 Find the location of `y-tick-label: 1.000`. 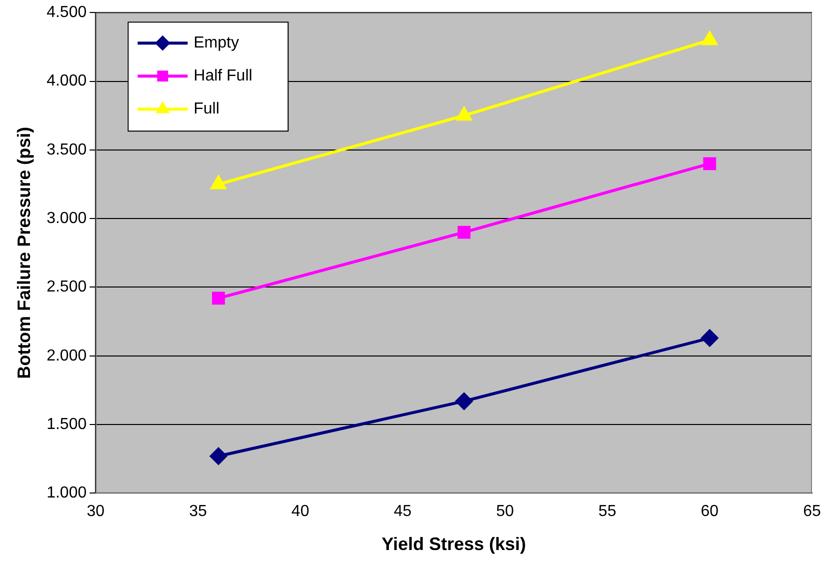

y-tick-label: 1.000 is located at coordinates (66, 493).